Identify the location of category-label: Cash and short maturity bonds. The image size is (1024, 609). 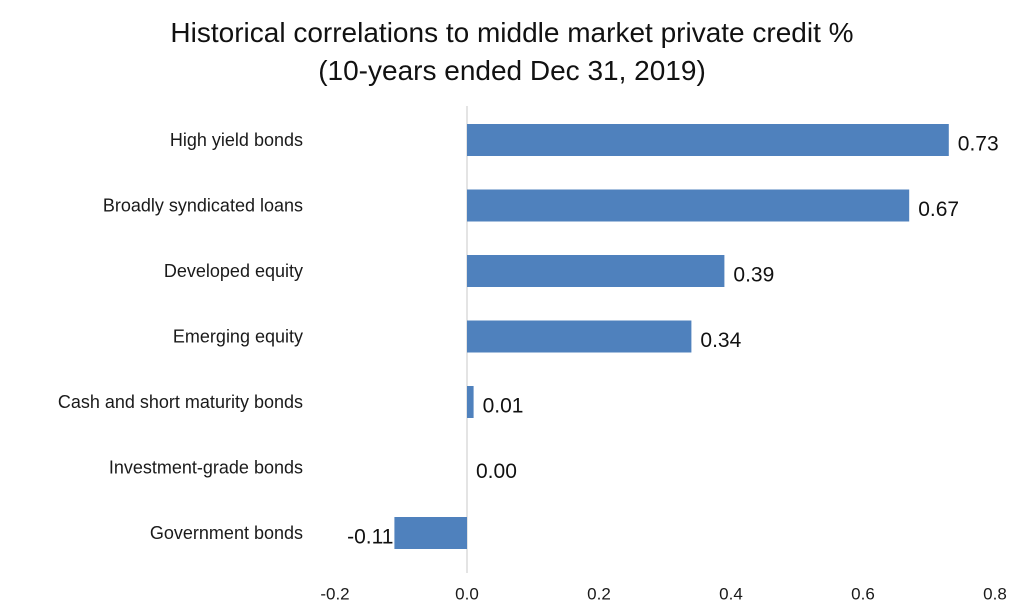
(180, 402).